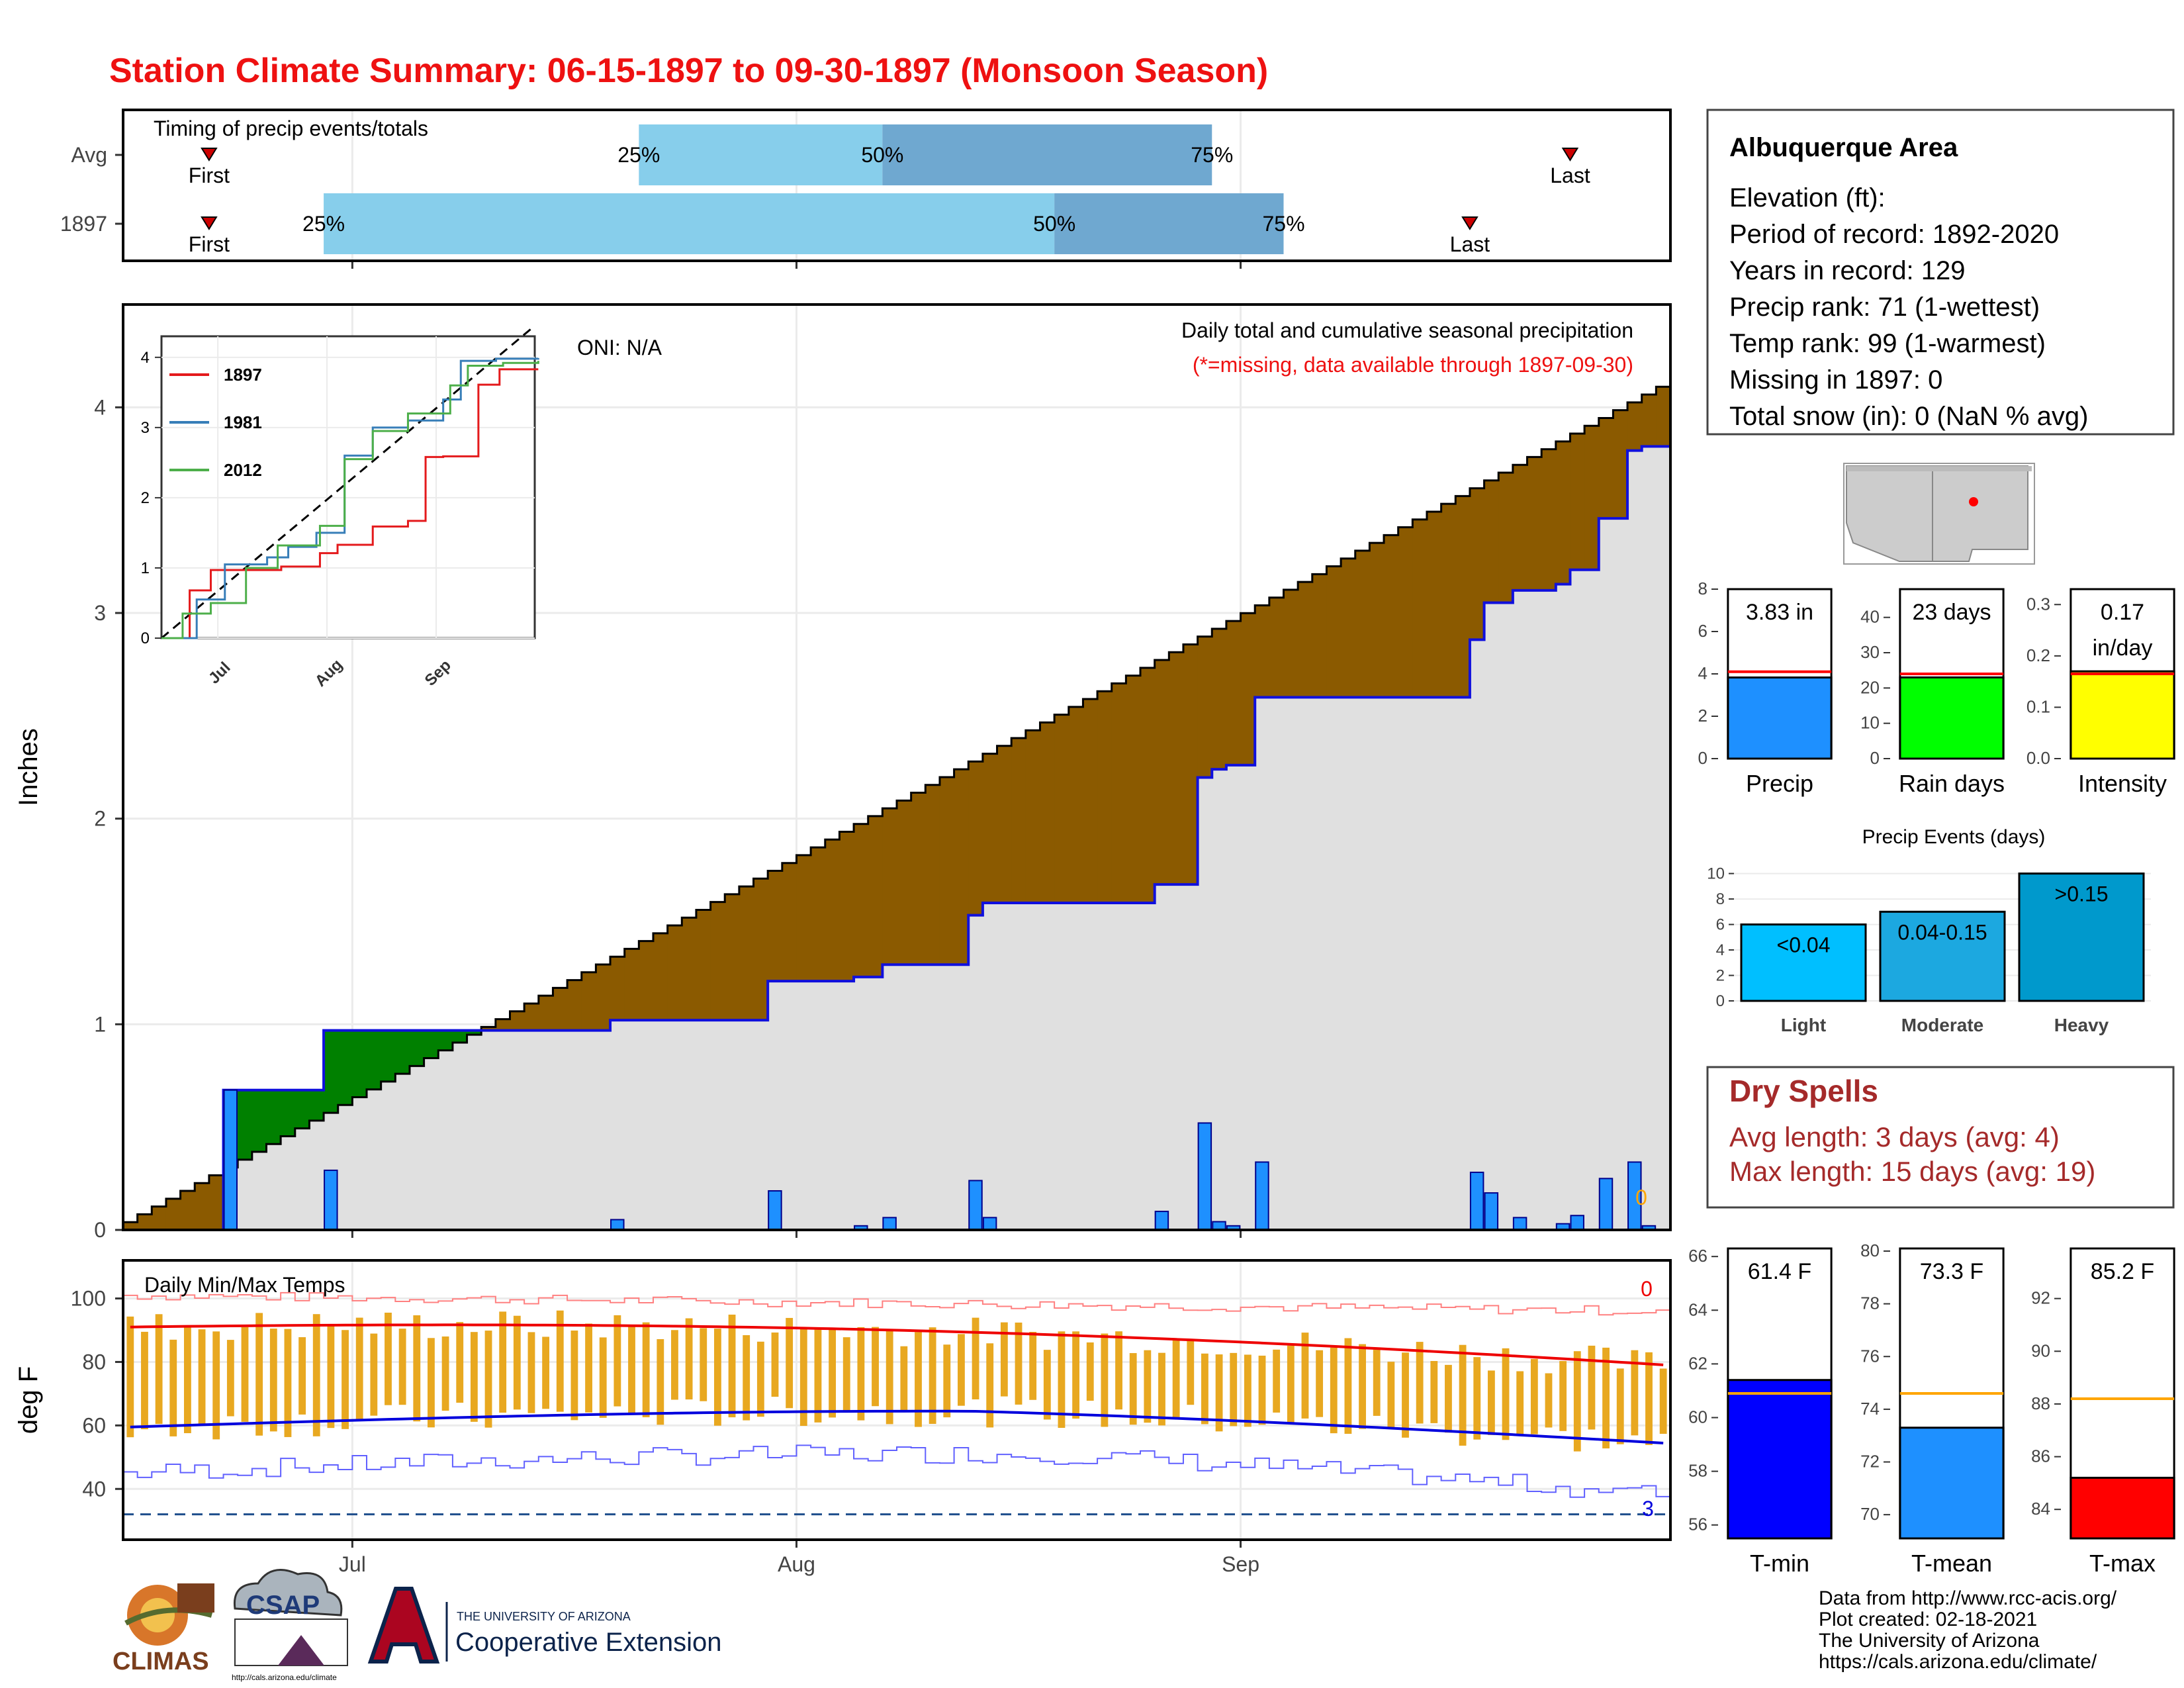 The width and height of the screenshot is (2184, 1688). I want to click on mini-chart-tick-label: 92, so click(2040, 1298).